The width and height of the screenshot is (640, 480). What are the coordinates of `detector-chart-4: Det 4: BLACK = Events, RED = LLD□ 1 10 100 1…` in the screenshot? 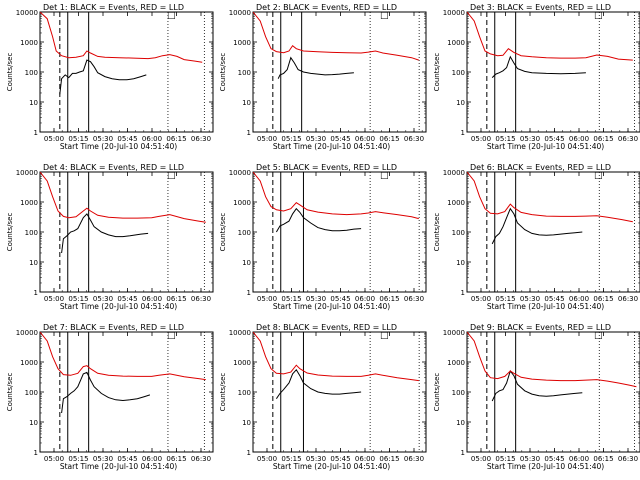 It's located at (110, 237).